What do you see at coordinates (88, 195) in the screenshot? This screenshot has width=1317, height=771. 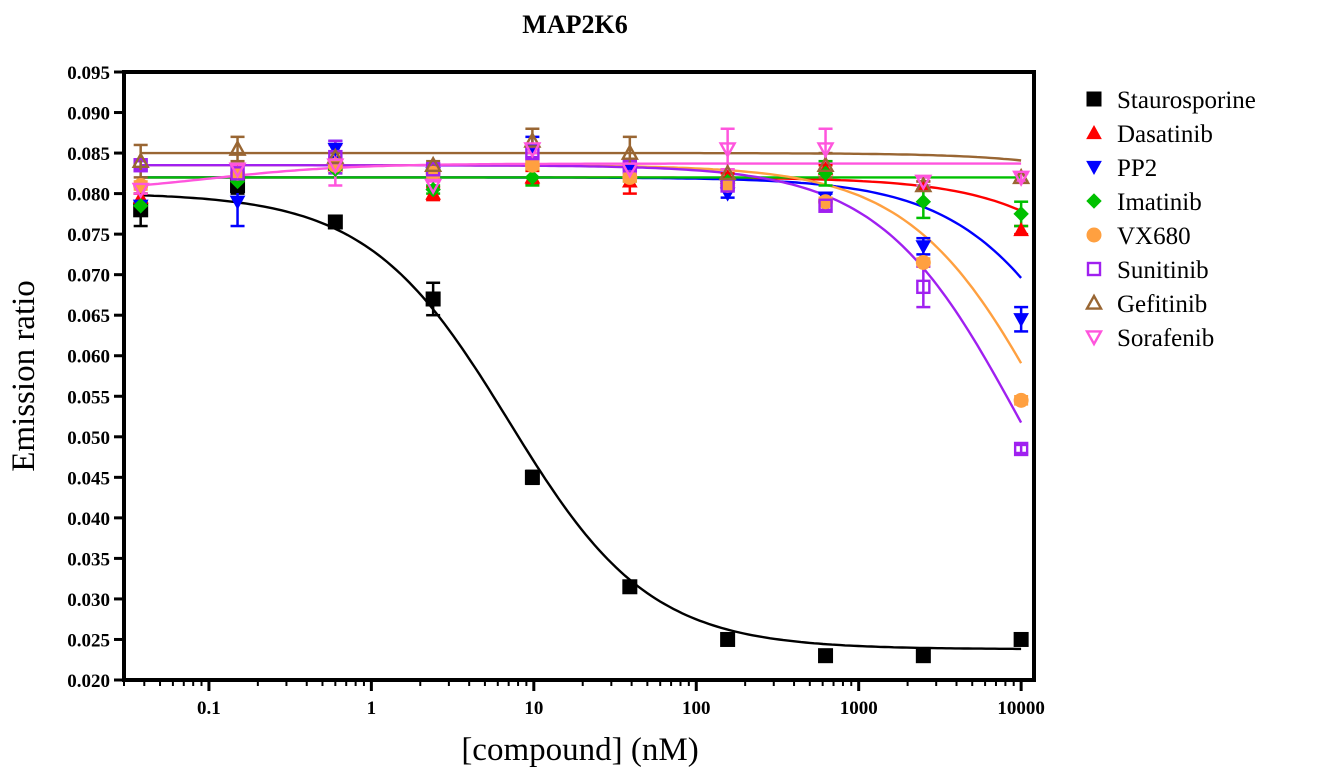 I see `y-tick-label: 0.080` at bounding box center [88, 195].